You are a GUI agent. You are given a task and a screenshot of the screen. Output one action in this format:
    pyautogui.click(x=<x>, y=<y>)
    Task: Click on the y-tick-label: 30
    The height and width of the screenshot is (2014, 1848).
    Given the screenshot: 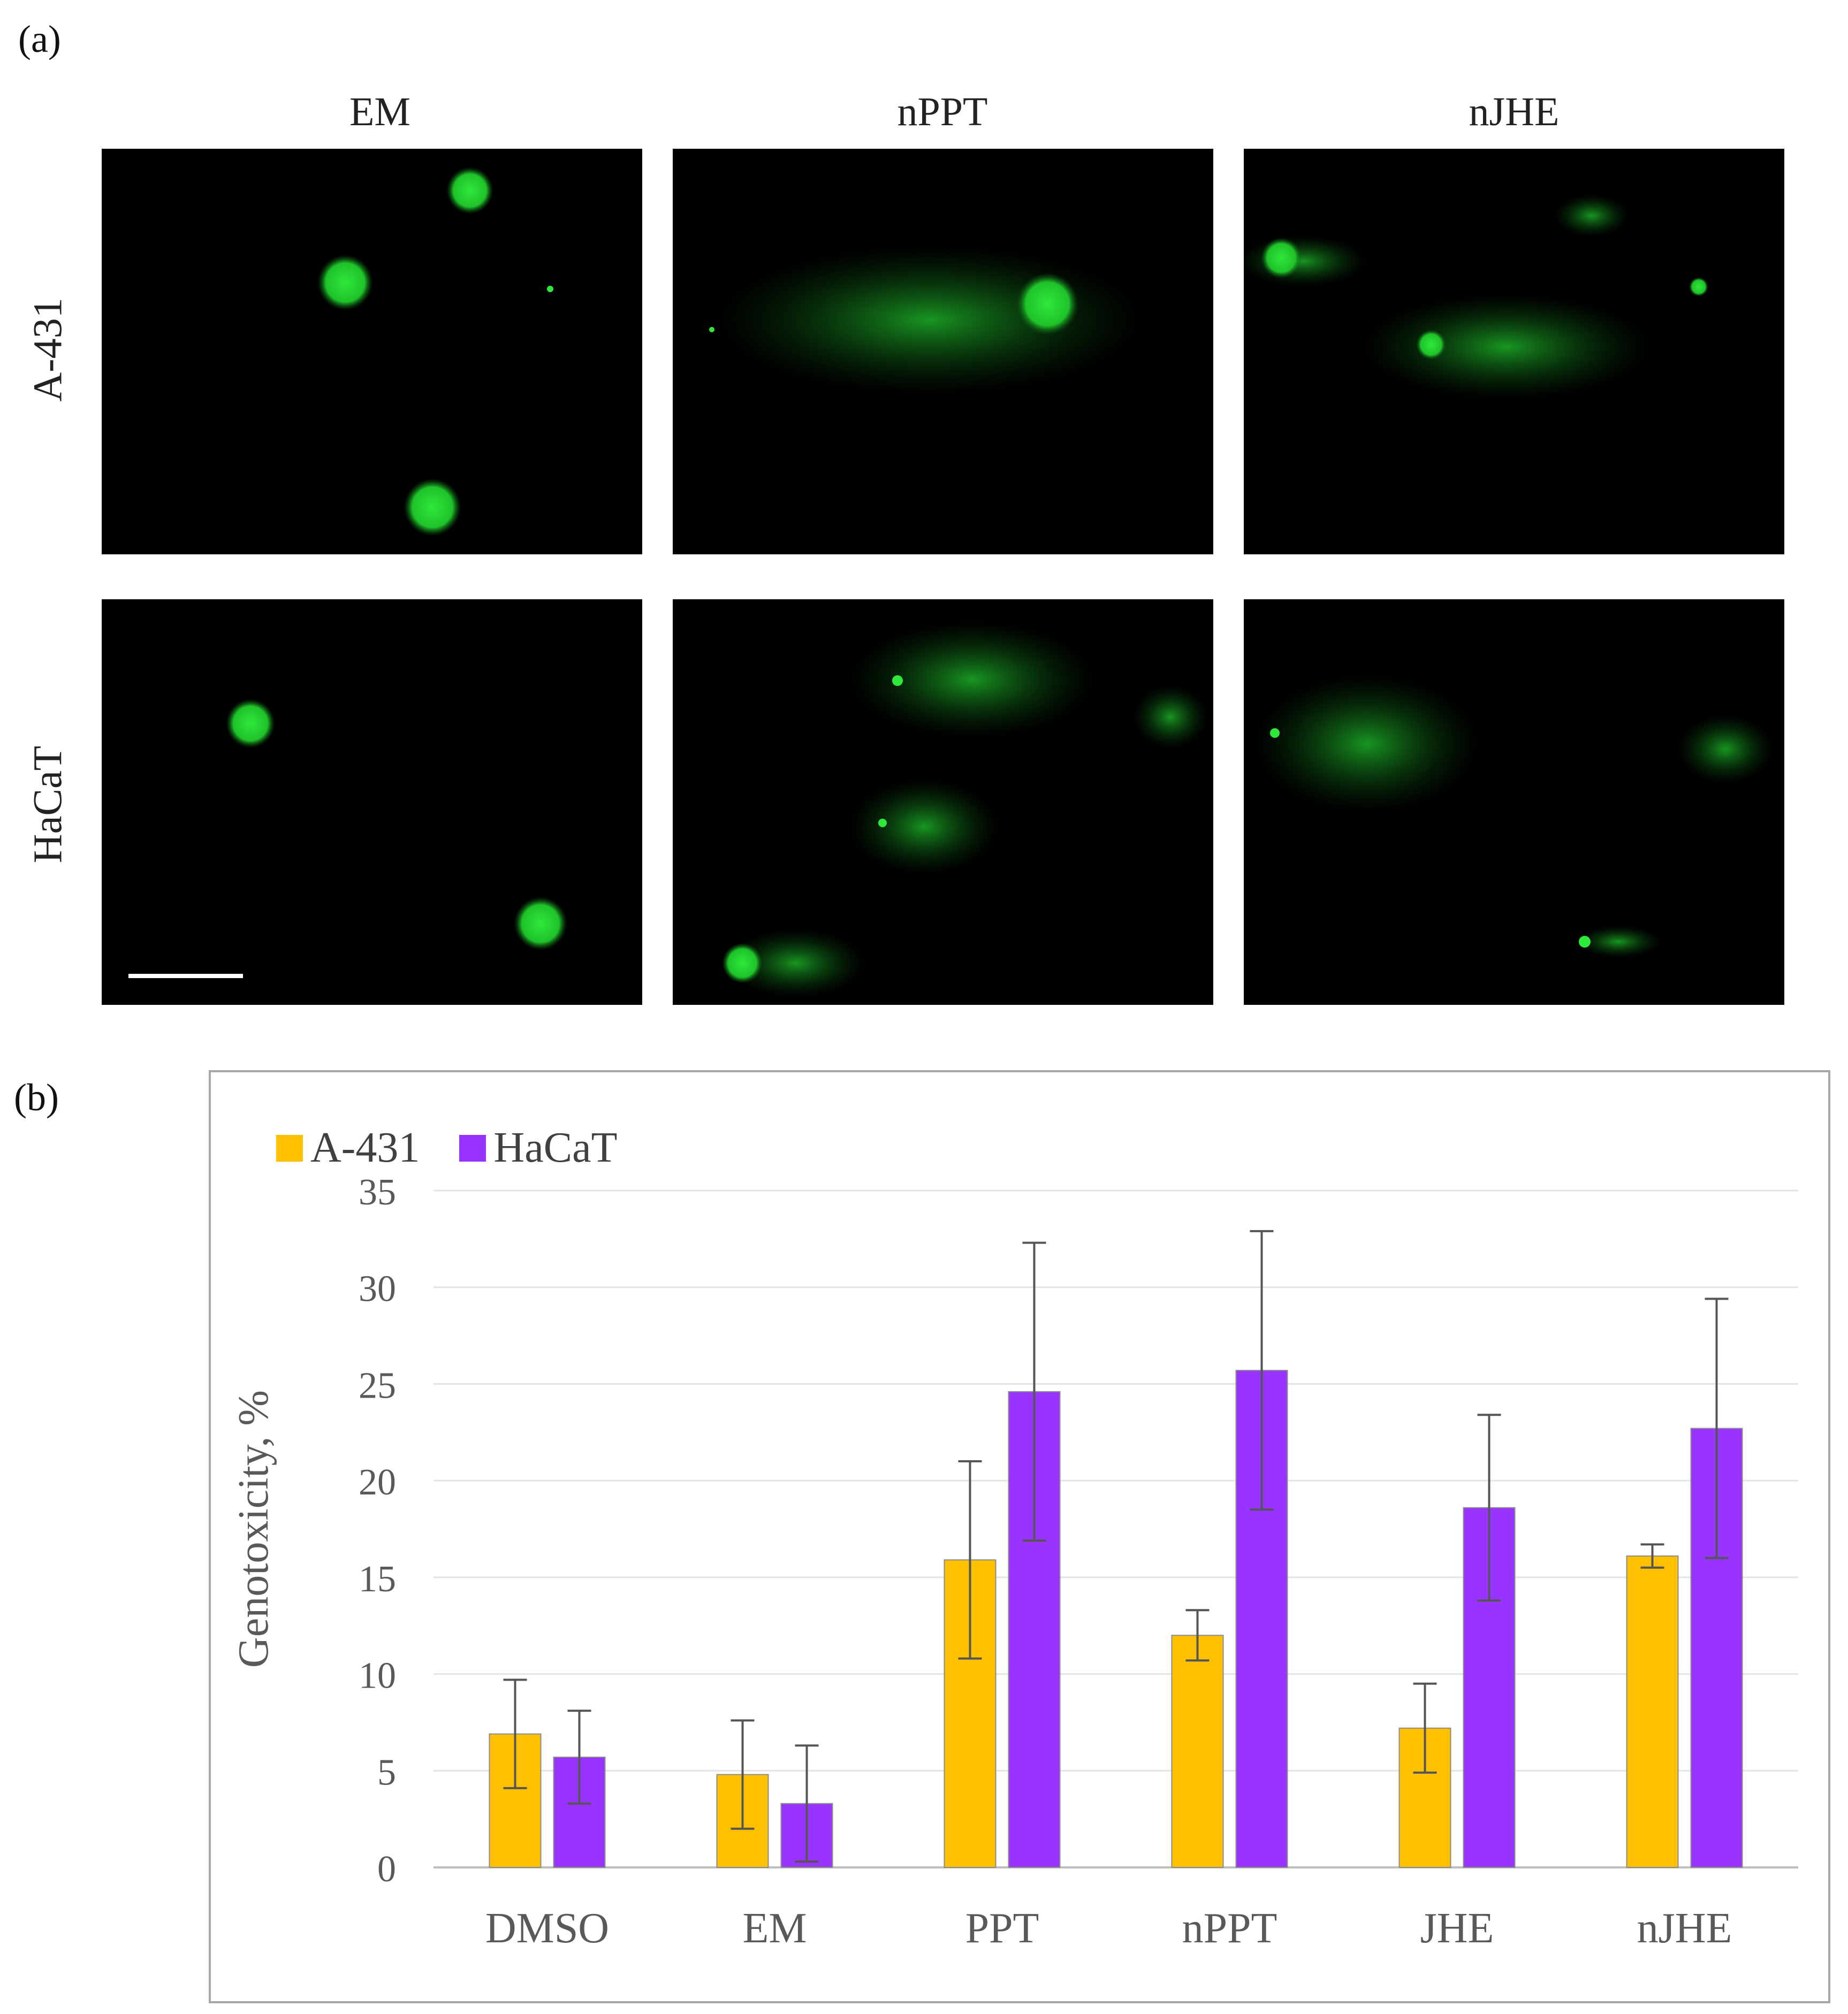 What is the action you would take?
    pyautogui.click(x=377, y=1289)
    